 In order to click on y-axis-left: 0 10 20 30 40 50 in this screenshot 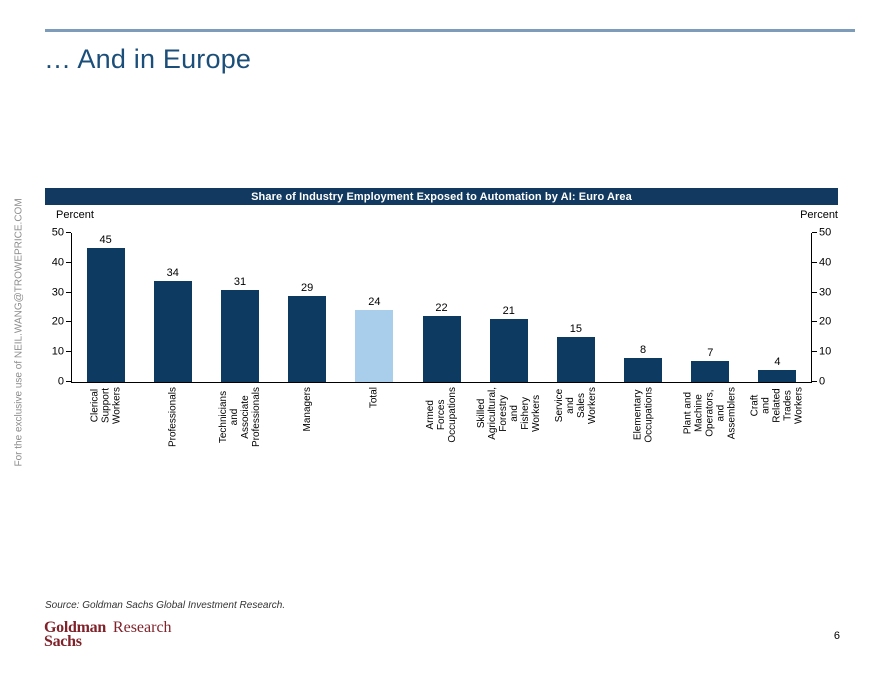, I will do `click(58, 307)`.